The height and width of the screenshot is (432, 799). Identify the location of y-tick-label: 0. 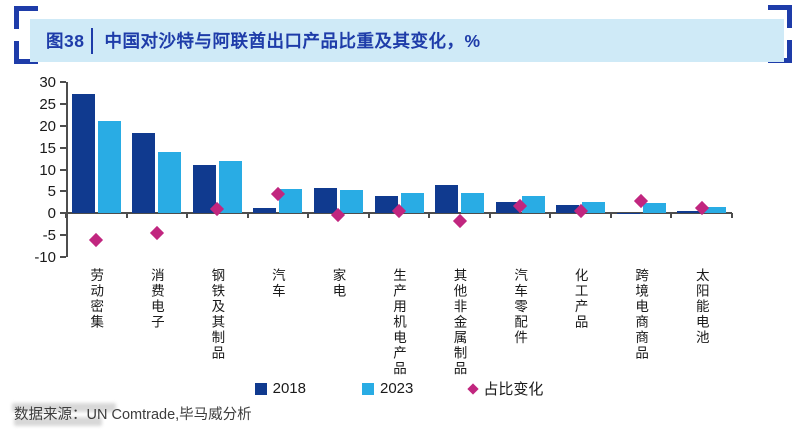
(51, 214).